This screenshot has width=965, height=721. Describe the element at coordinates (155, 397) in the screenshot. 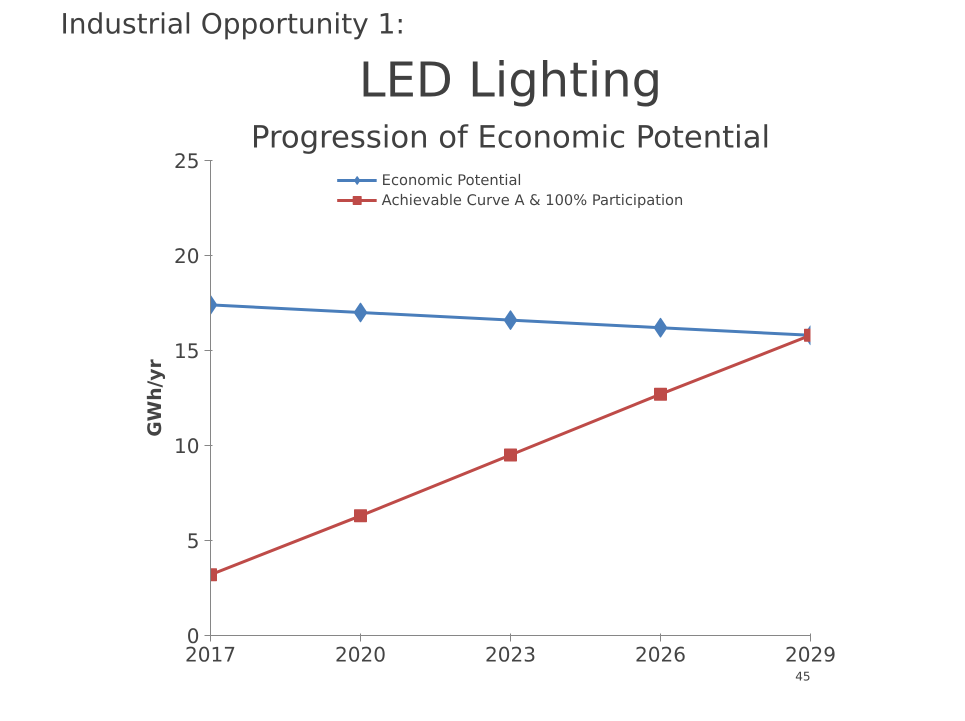

I see `y-axis-title: GWh/yr` at that location.